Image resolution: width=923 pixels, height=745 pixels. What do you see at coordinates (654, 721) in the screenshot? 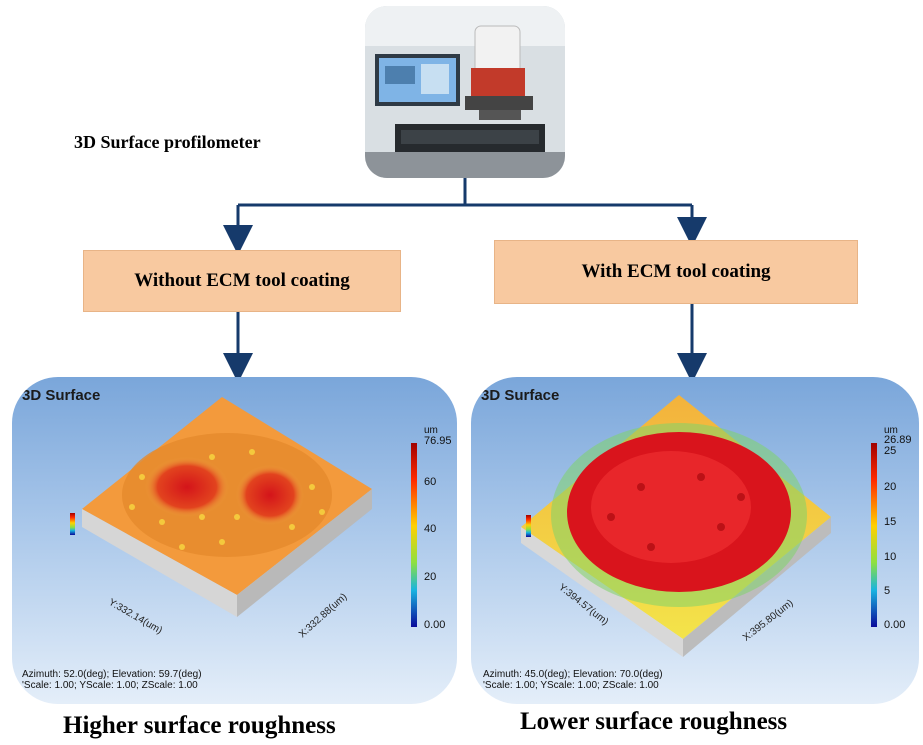
I see `right-caption: Lower surface roughness` at bounding box center [654, 721].